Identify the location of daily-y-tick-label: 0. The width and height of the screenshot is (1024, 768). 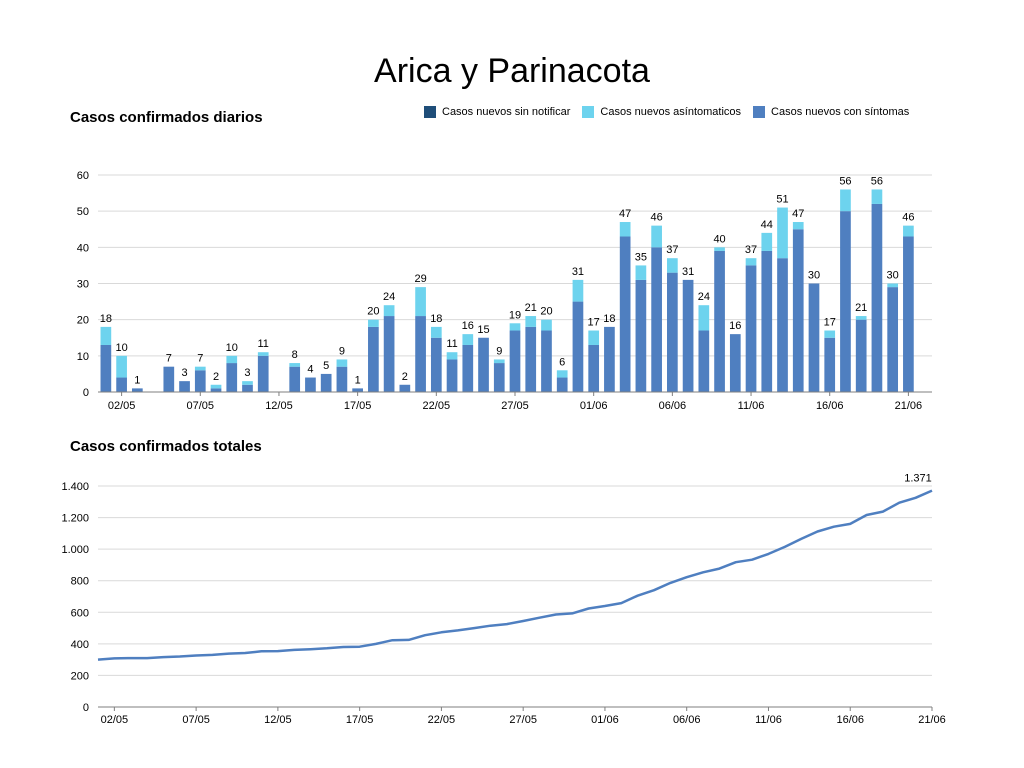
(86, 393).